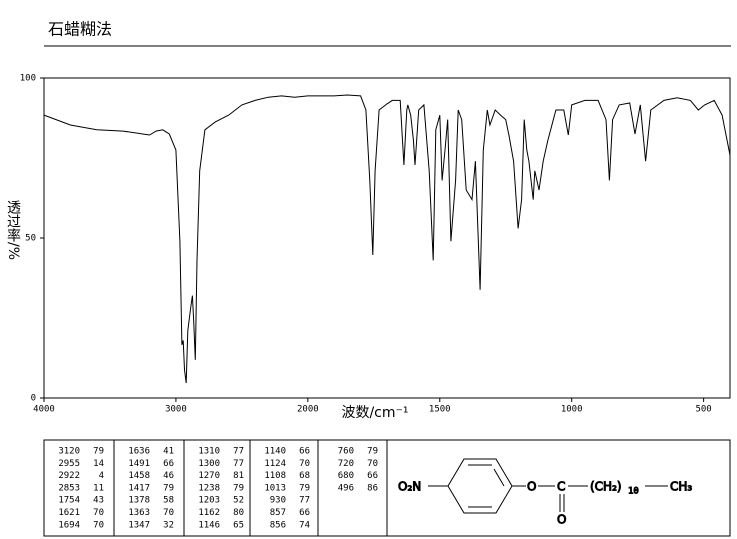 The width and height of the screenshot is (737, 539). Describe the element at coordinates (69, 452) in the screenshot. I see `peak-wavenumber: 3120` at that location.